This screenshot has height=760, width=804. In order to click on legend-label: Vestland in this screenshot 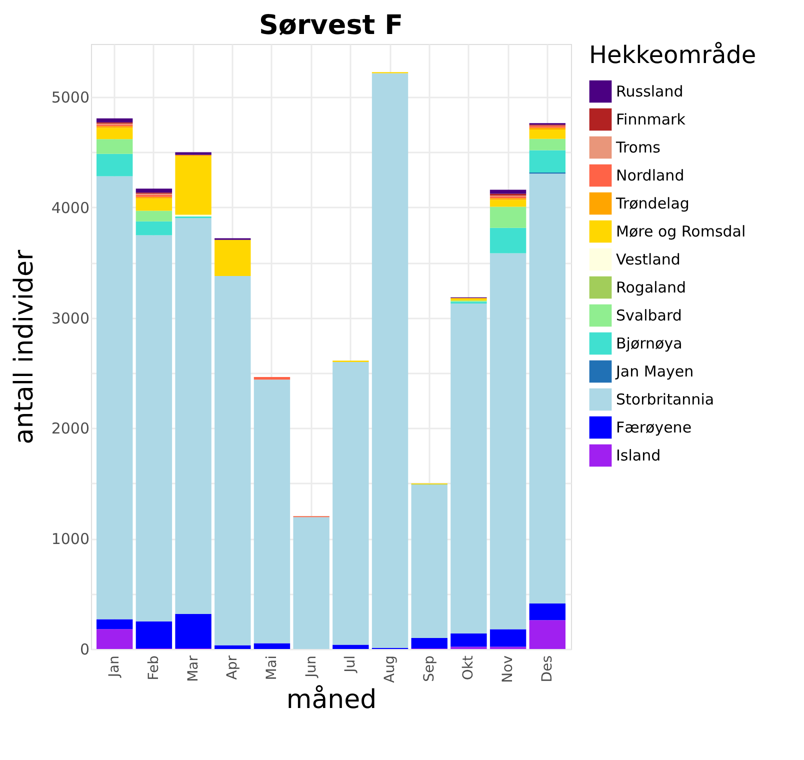, I will do `click(648, 259)`.